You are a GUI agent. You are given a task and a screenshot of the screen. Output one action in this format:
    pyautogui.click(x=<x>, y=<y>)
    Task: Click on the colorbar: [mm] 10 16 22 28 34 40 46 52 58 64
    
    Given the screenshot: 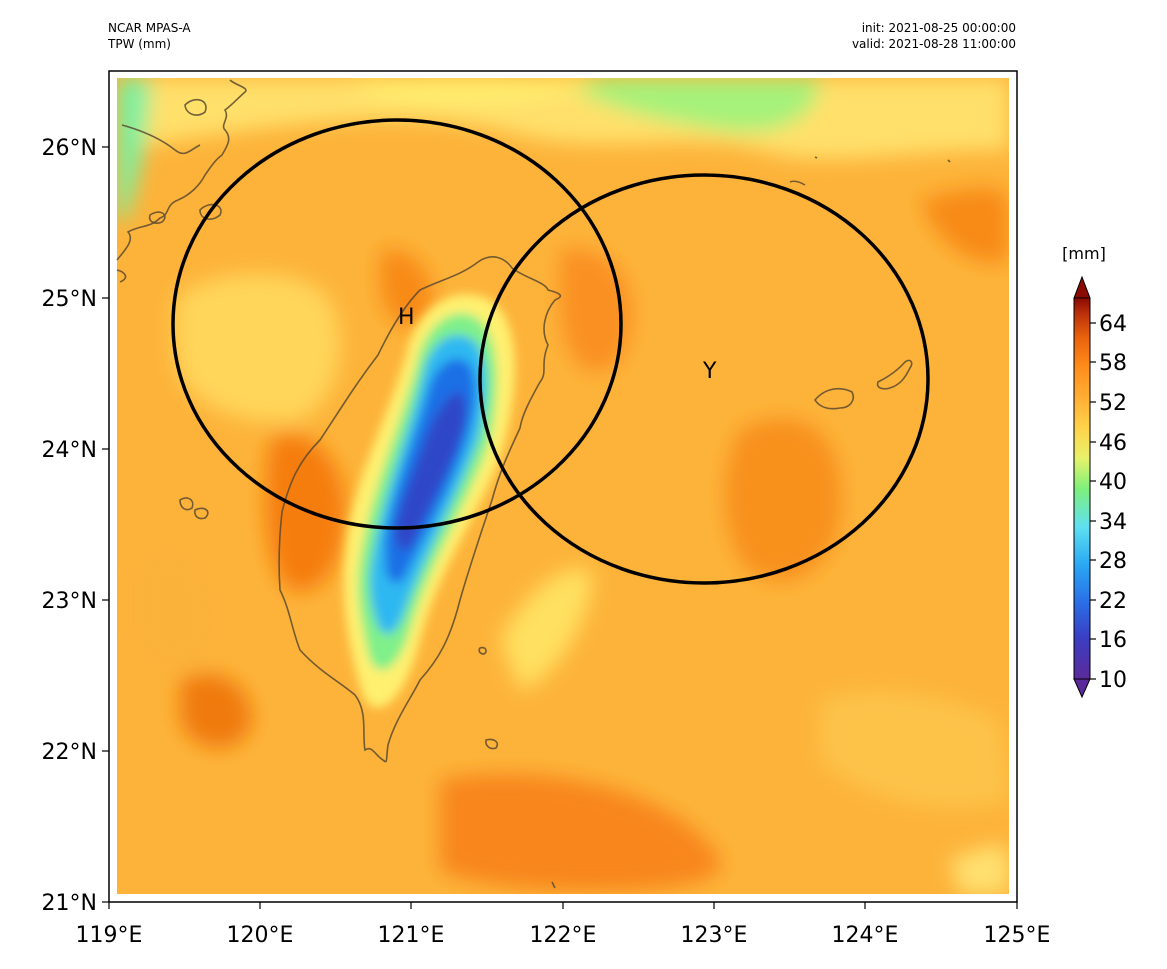 What is the action you would take?
    pyautogui.click(x=1094, y=471)
    